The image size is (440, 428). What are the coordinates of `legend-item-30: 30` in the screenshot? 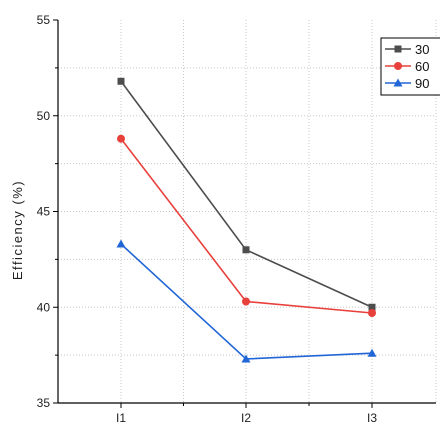 It's located at (407, 49).